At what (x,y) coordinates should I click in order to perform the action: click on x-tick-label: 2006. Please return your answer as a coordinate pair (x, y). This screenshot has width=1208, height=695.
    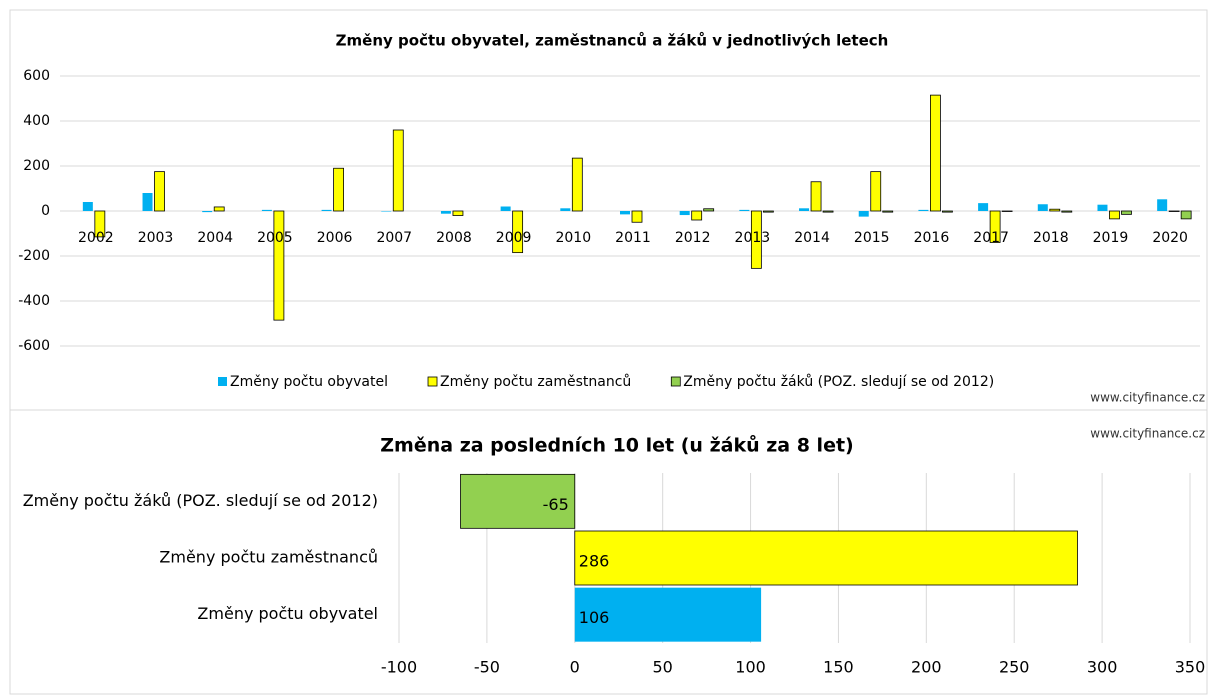
    Looking at the image, I should click on (335, 238).